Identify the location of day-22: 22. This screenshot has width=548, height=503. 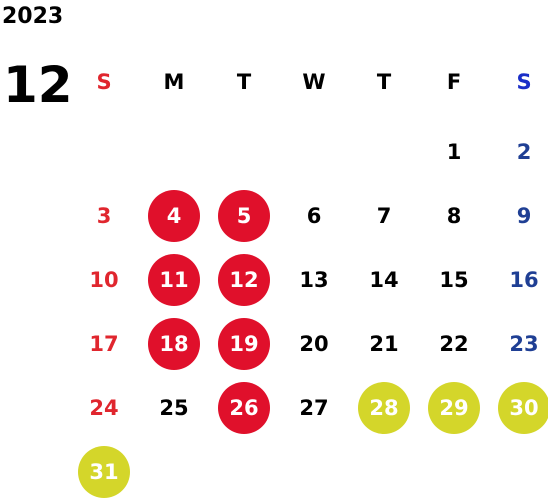
(454, 344).